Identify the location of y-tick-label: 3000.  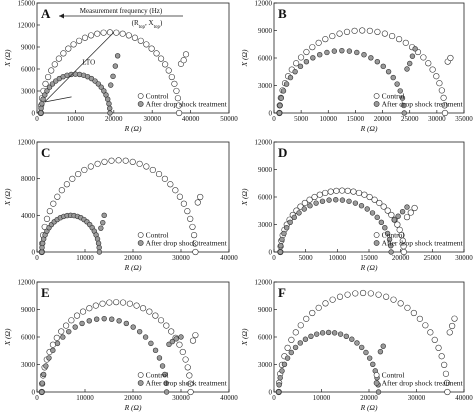
(265, 86).